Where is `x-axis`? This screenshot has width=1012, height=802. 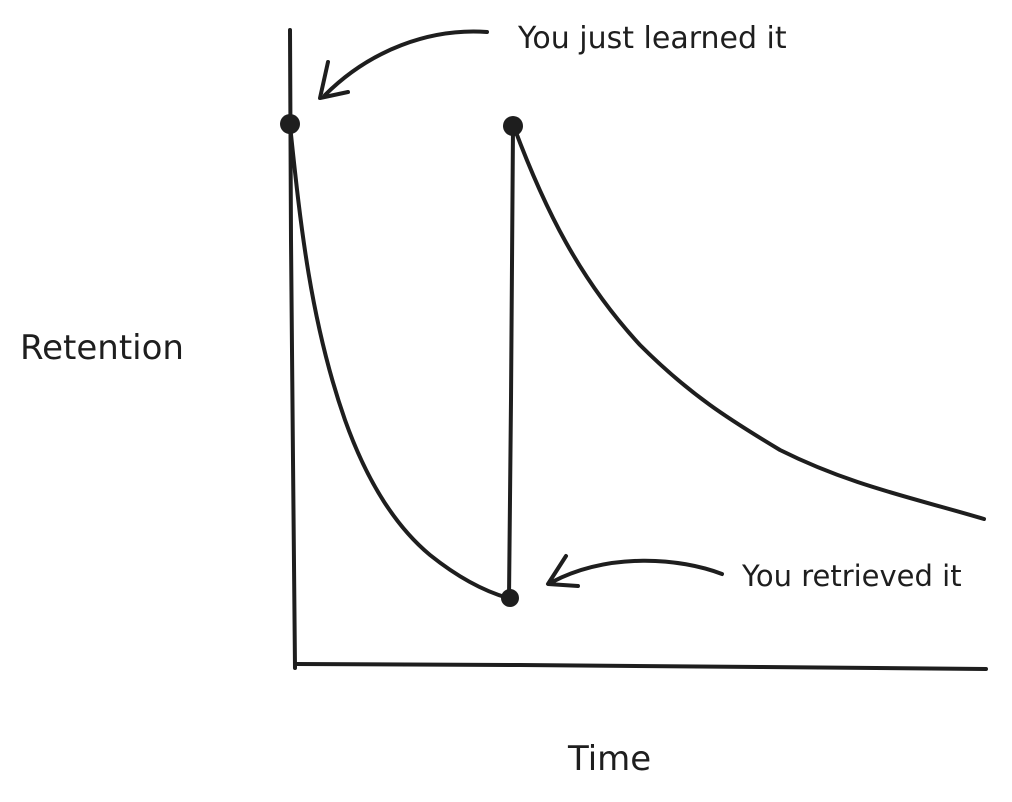
x-axis is located at coordinates (641, 666).